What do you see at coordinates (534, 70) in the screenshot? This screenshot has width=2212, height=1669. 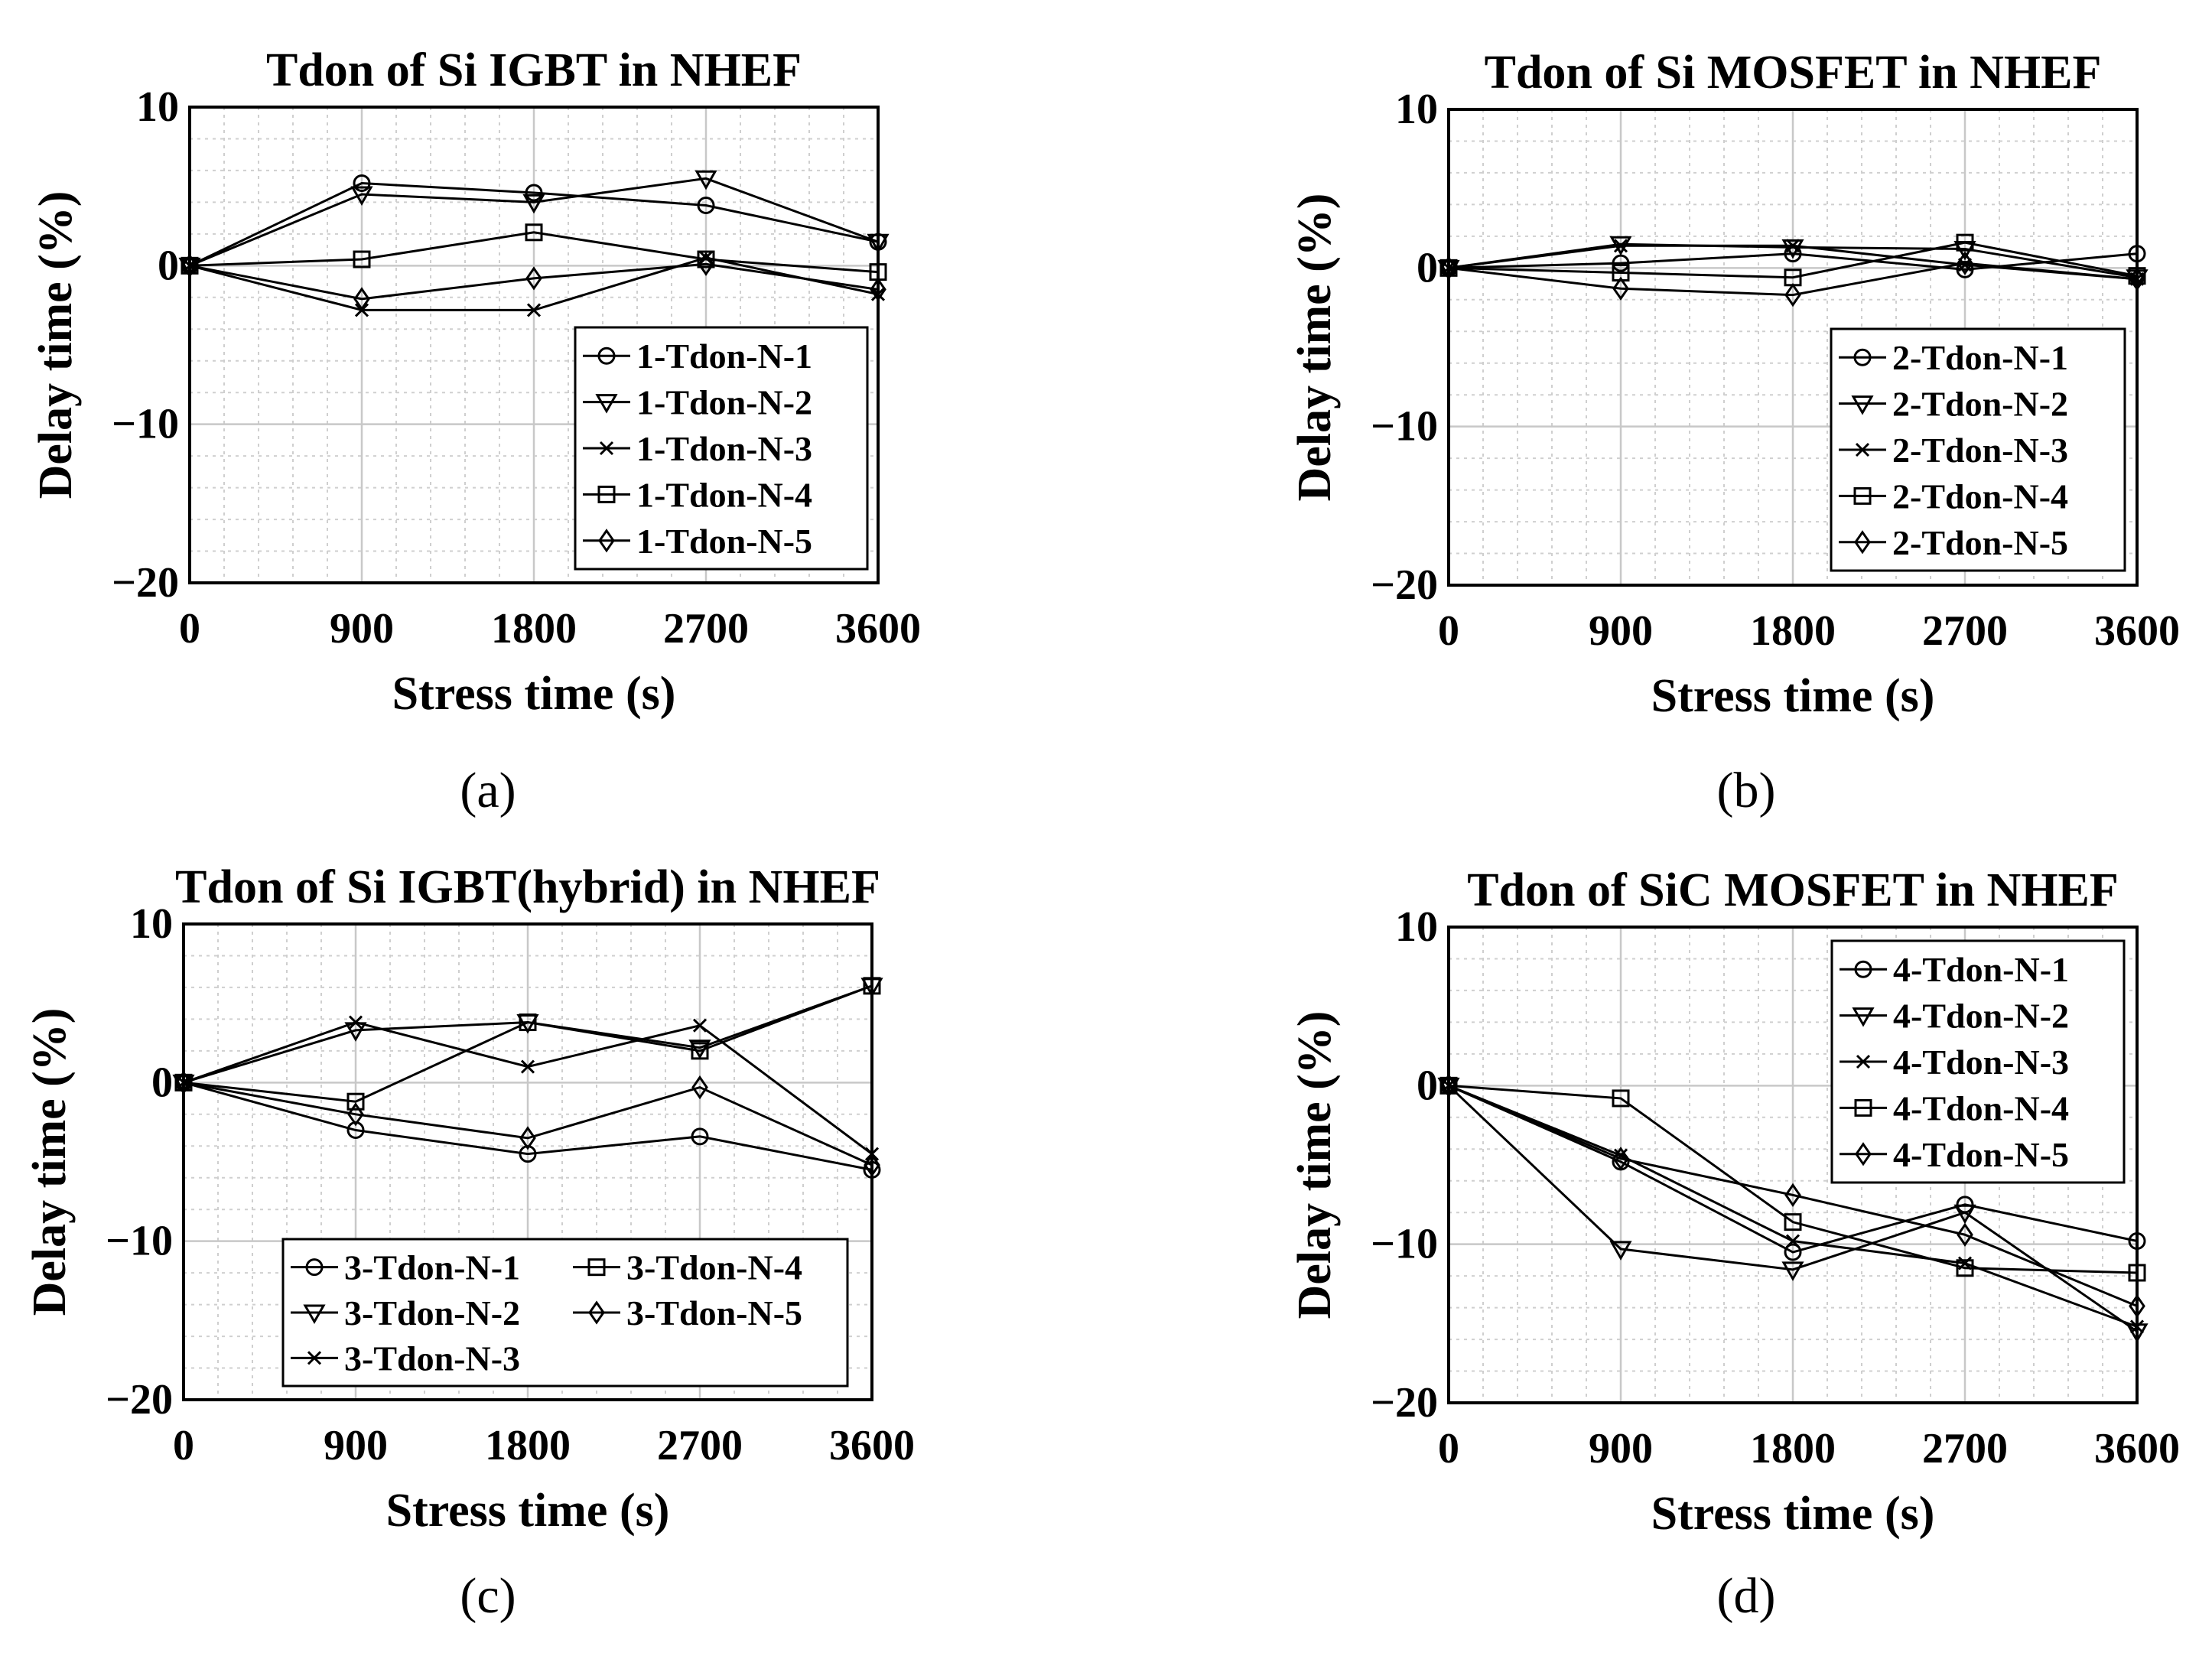 I see `chart-title: Tdon of Si IGBT in NHEF` at bounding box center [534, 70].